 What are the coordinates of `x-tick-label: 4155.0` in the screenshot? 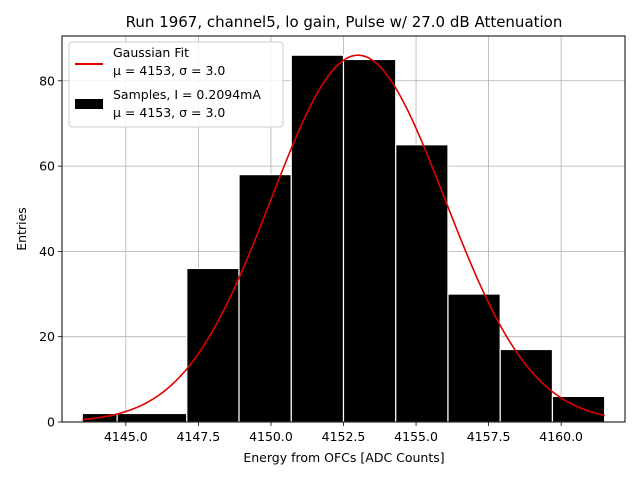 It's located at (416, 436).